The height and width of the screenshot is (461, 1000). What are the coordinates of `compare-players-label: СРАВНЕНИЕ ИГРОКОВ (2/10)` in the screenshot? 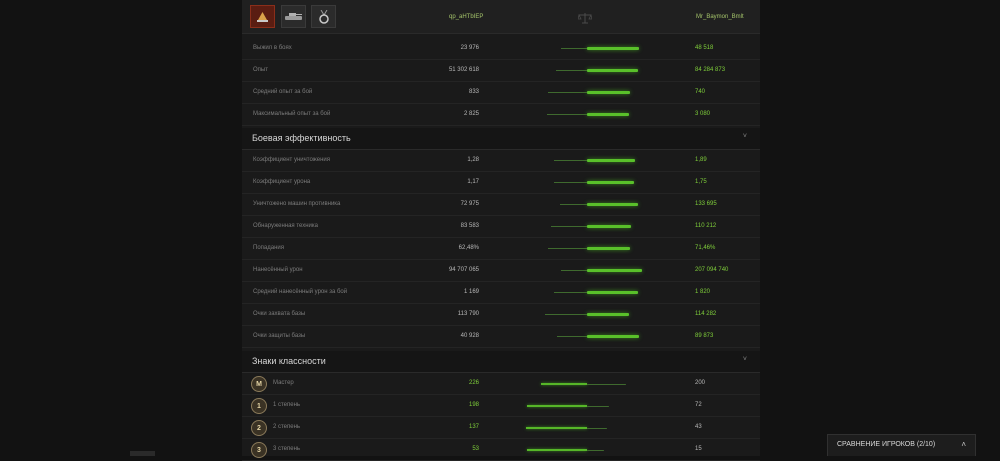 It's located at (886, 444).